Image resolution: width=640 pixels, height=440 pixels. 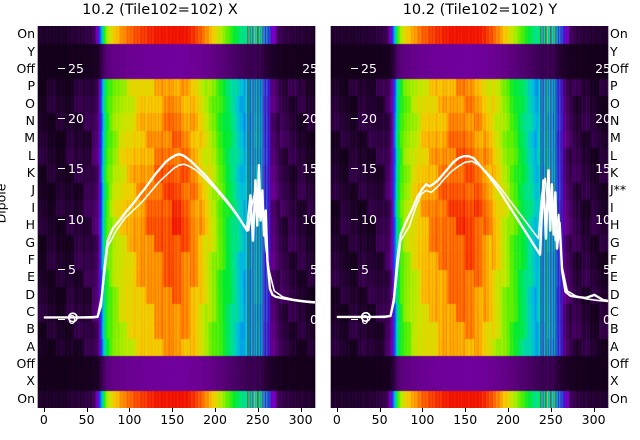 What do you see at coordinates (625, 217) in the screenshot?
I see `category-axis-right: On Y Off P O N M L K J** I H G F E D C B A Off X On` at bounding box center [625, 217].